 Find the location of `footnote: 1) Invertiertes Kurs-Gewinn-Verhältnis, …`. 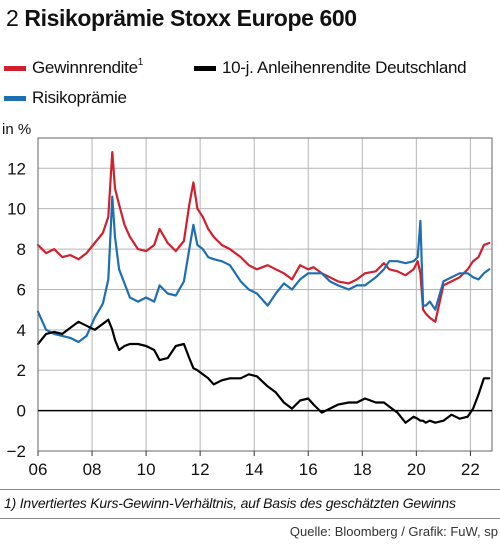

footnote: 1) Invertiertes Kurs-Gewinn-Verhältnis, … is located at coordinates (230, 503).